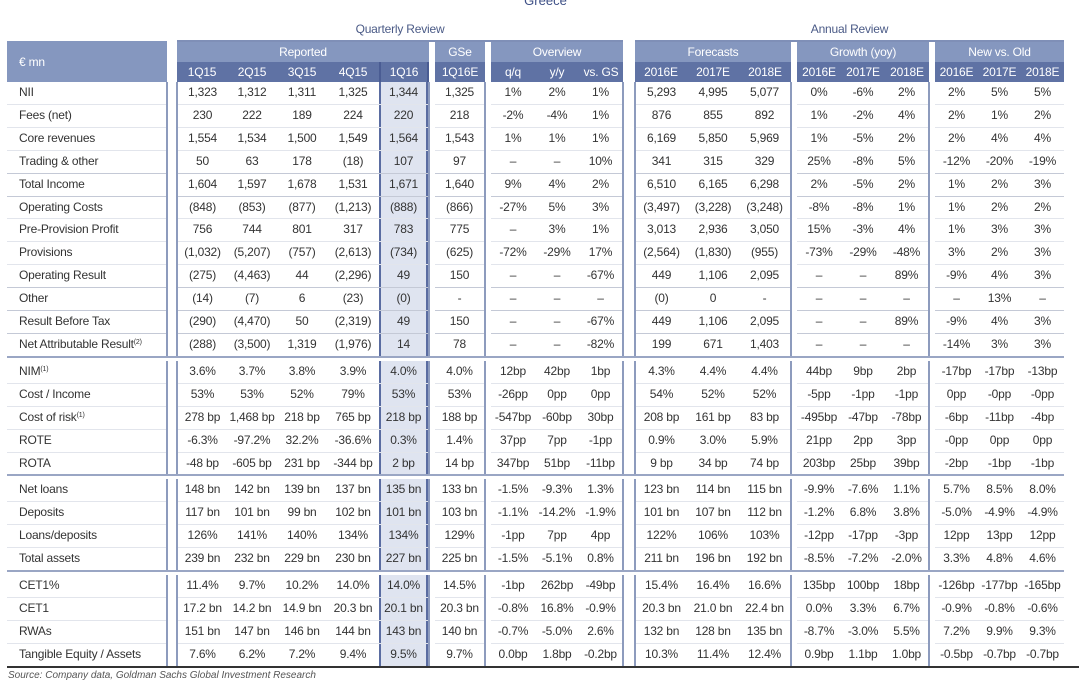 This screenshot has height=681, width=1091. What do you see at coordinates (1042, 513) in the screenshot?
I see `cell-newold-2018e: -4.9%` at bounding box center [1042, 513].